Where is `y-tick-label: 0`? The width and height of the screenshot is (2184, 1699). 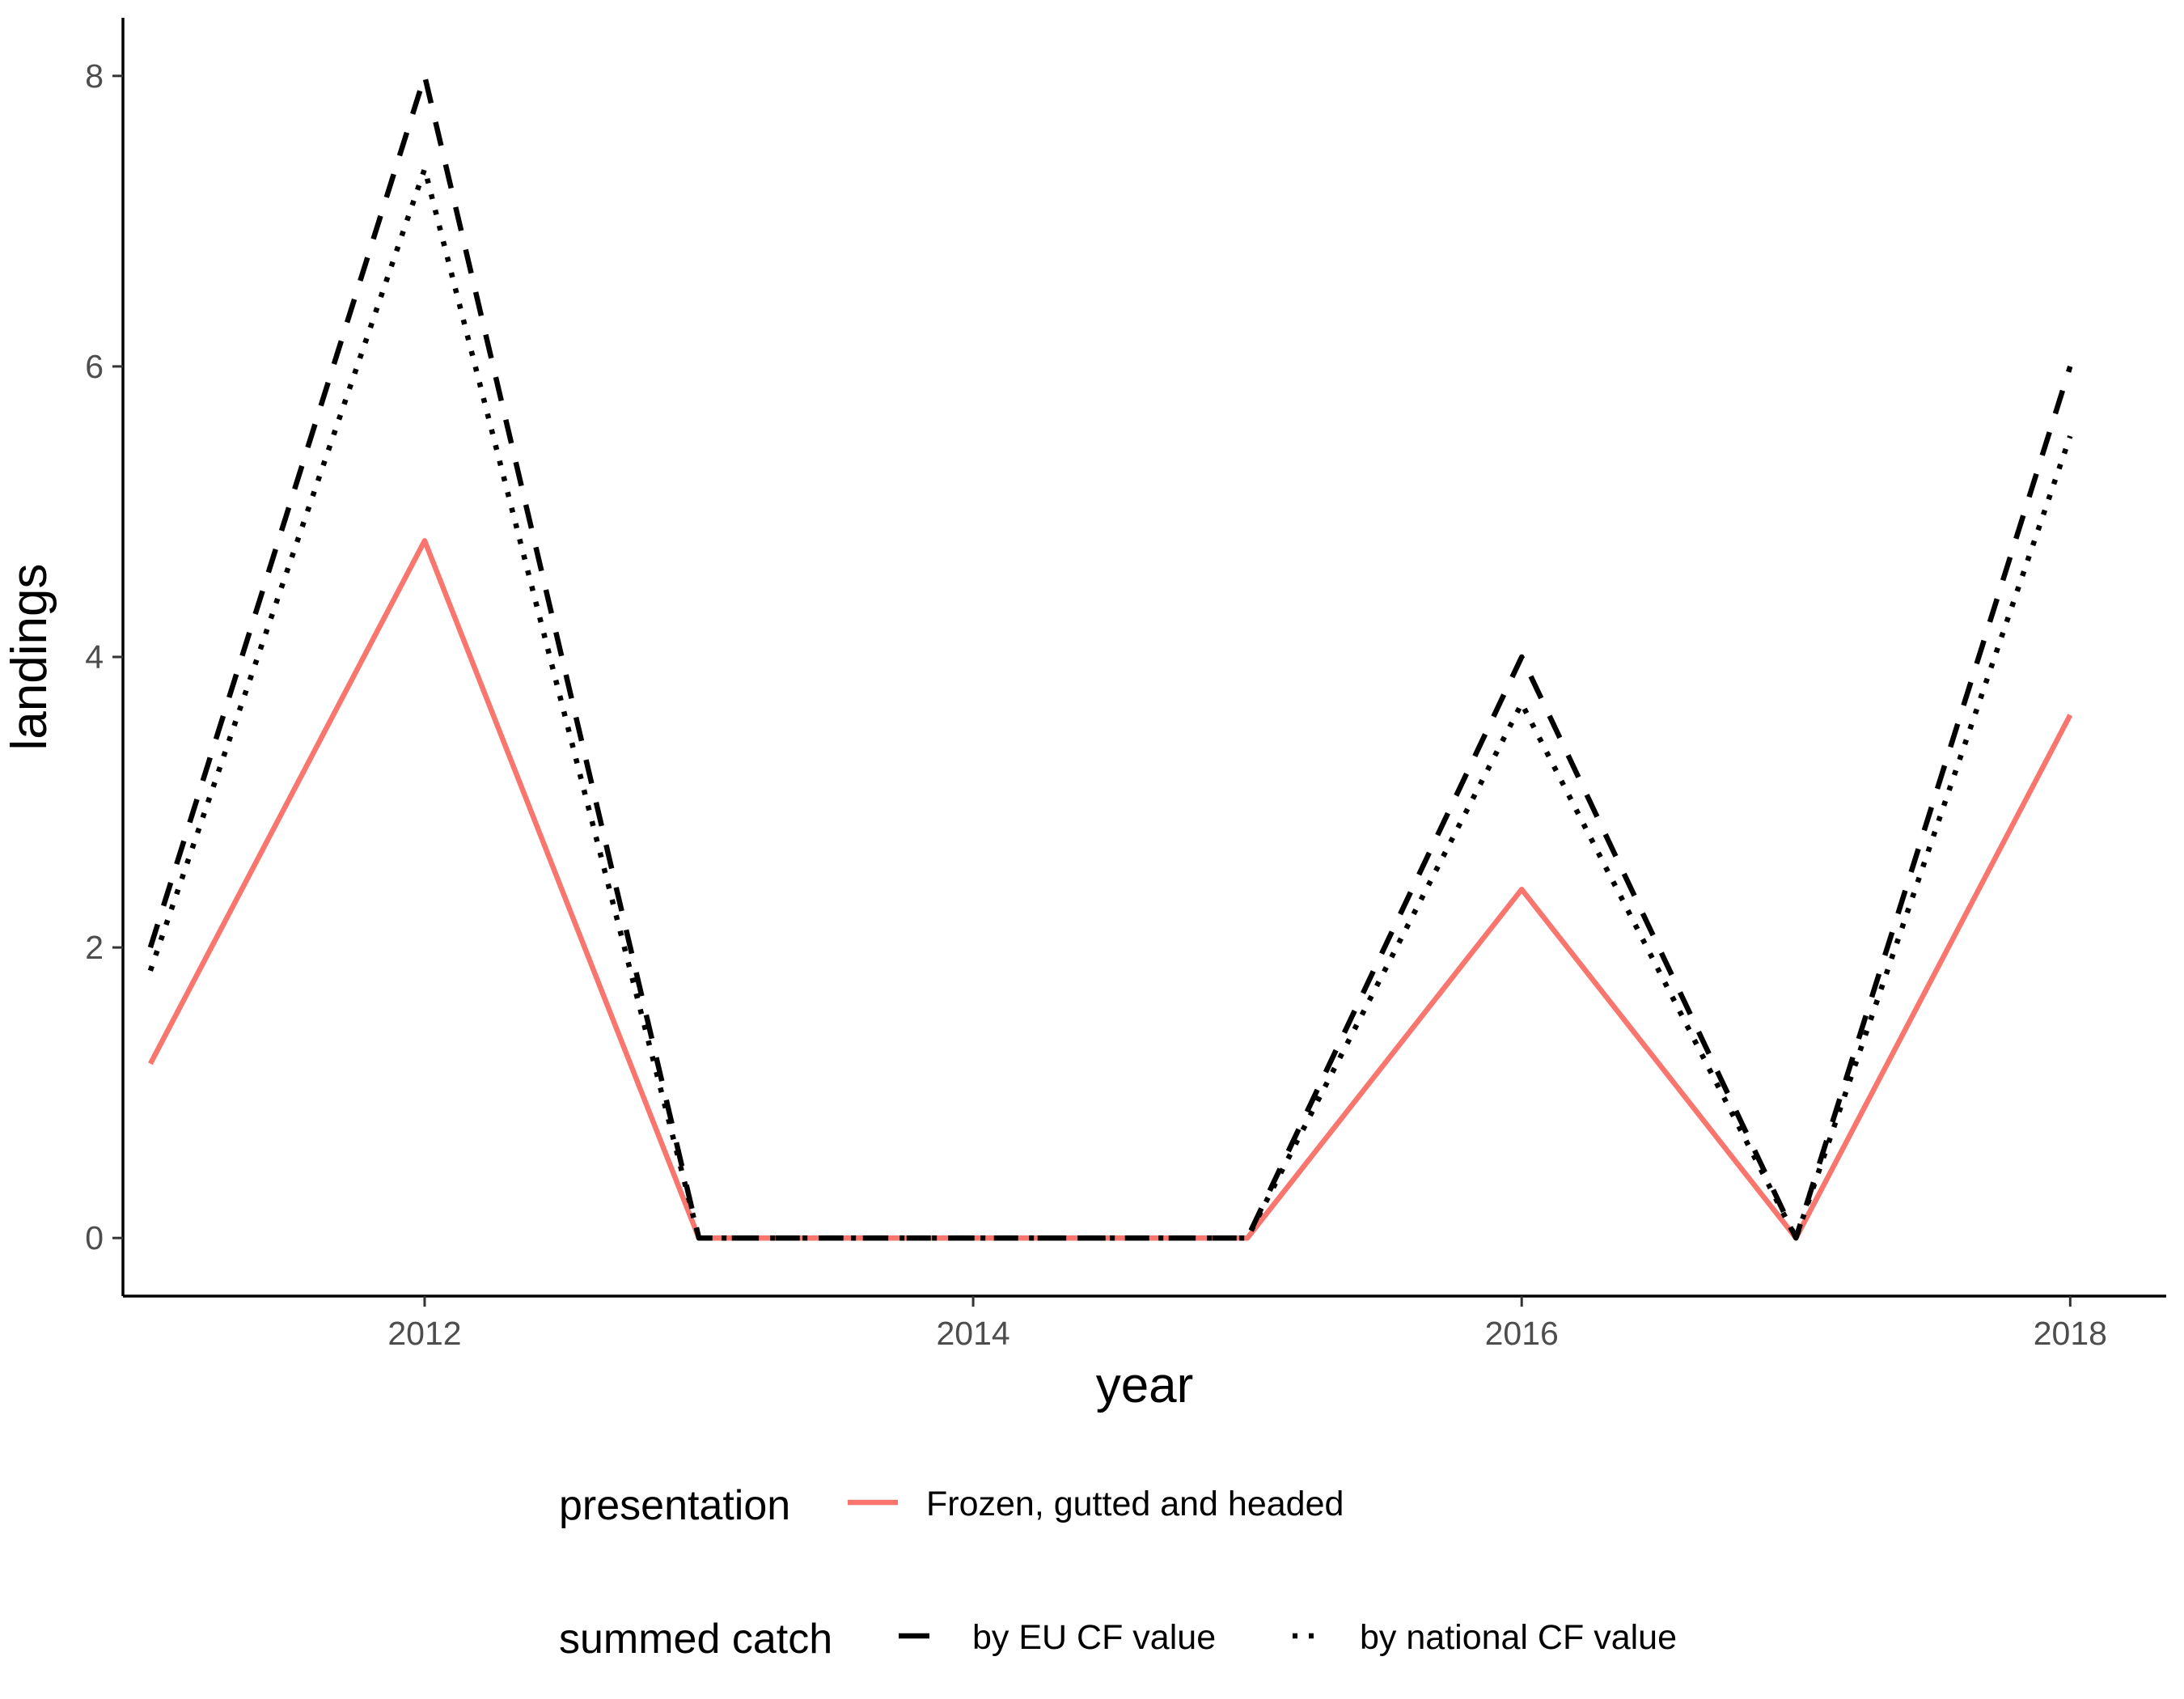 y-tick-label: 0 is located at coordinates (94, 1237).